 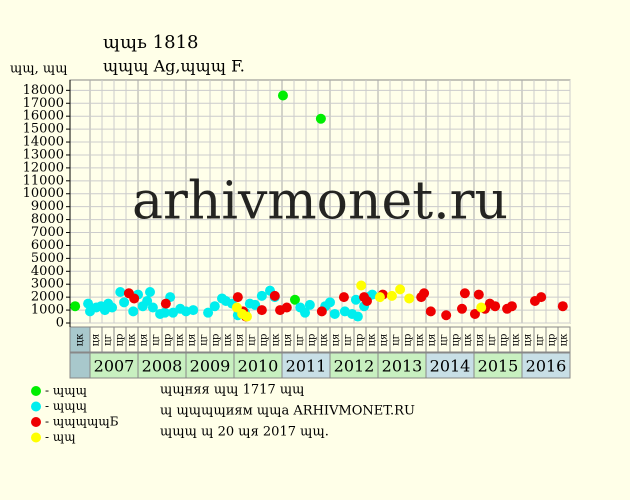 I want to click on footer-note: ɰɰɰ ɰ 20 ɰя 2017 ɰɰ., so click(x=244, y=432).